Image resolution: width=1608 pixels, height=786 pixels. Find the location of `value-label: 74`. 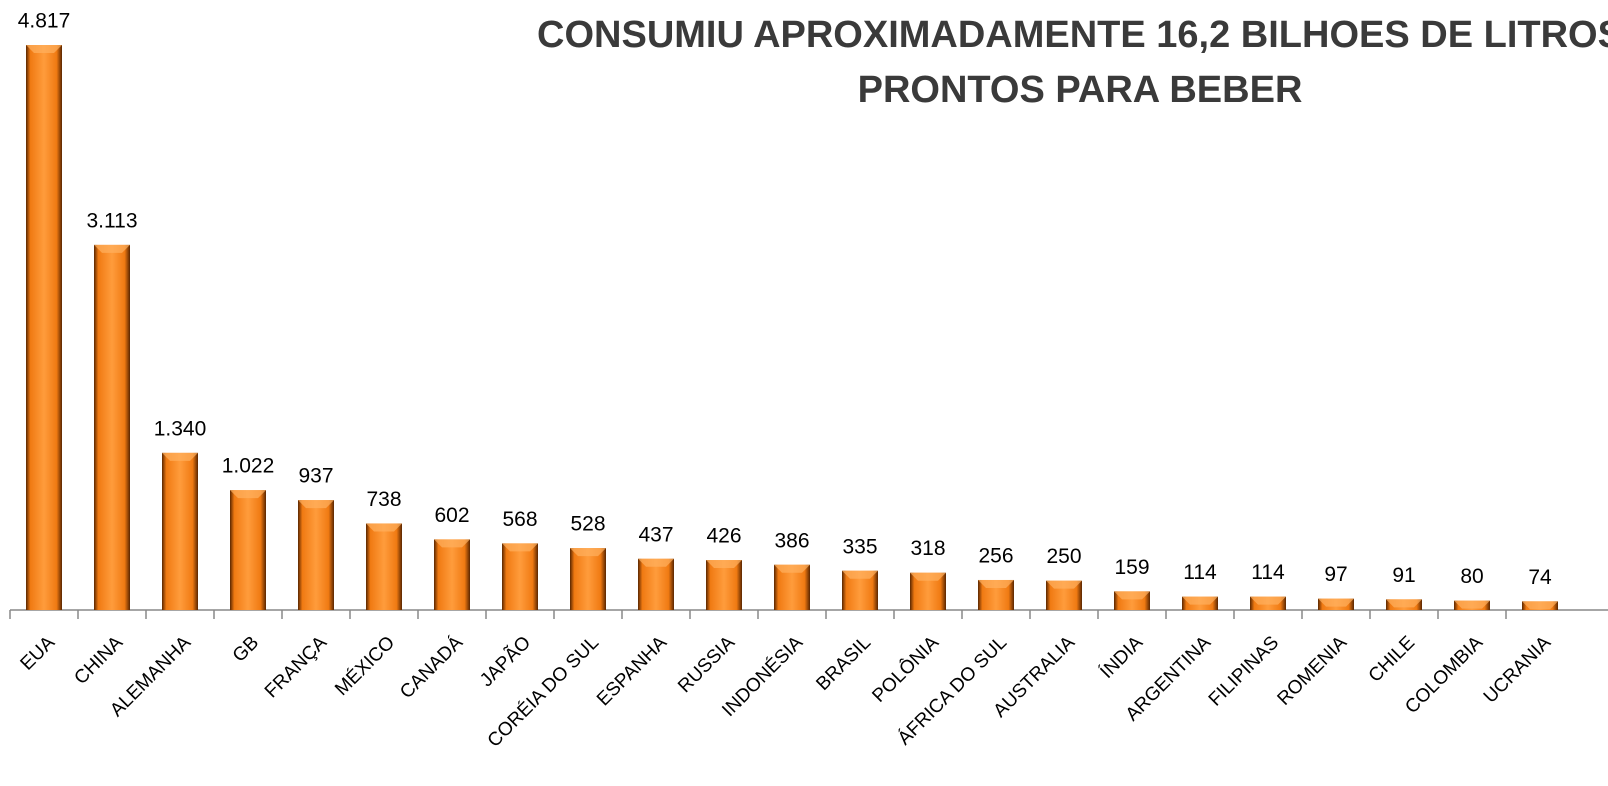

value-label: 74 is located at coordinates (1540, 577).